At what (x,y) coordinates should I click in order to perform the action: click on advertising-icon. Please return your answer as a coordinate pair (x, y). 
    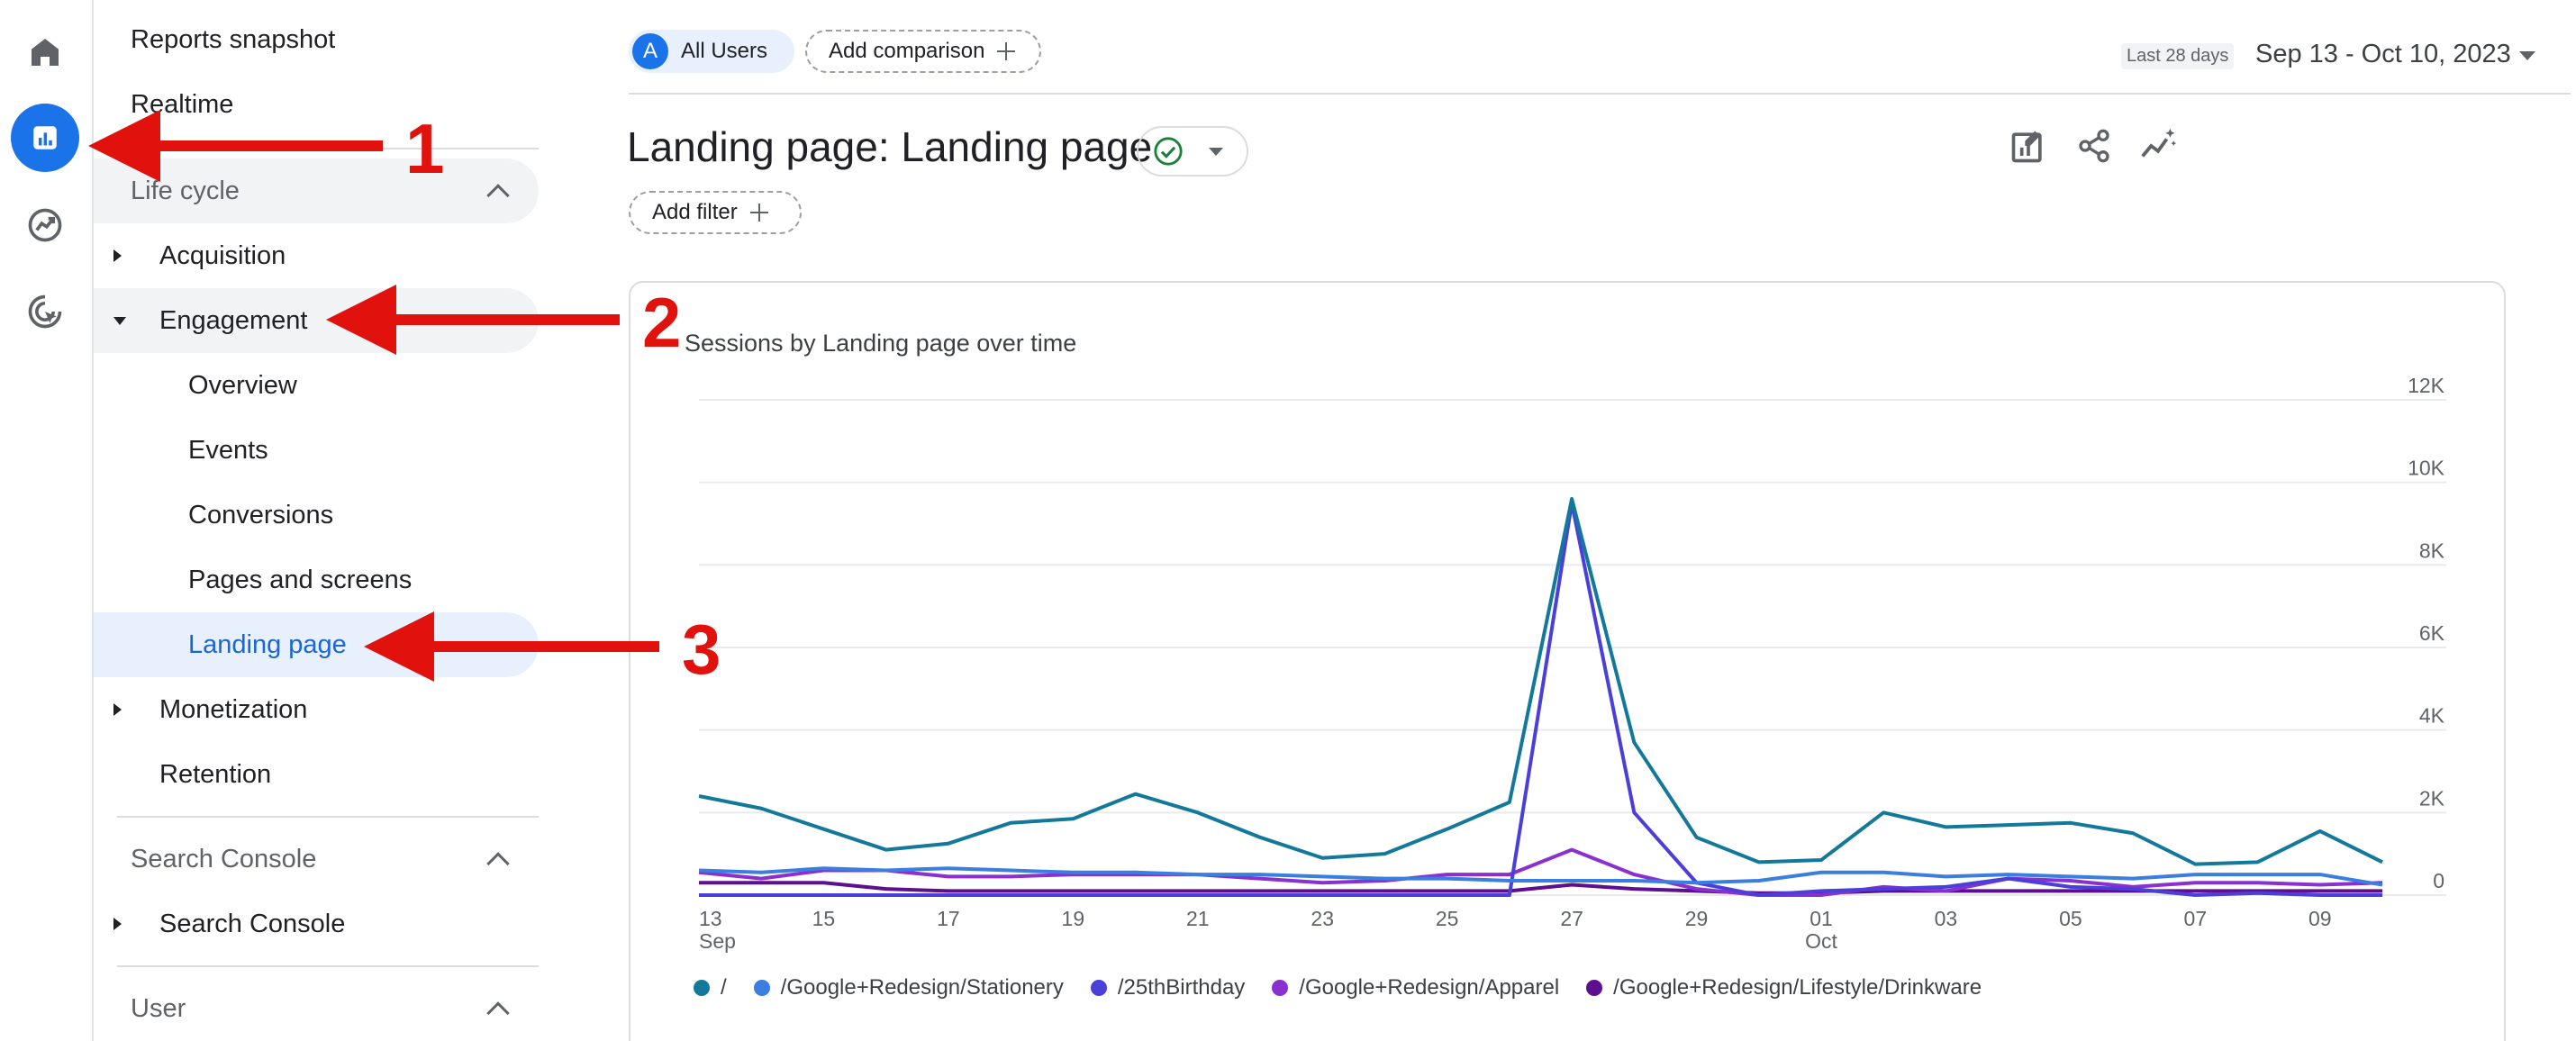
    Looking at the image, I should click on (45, 312).